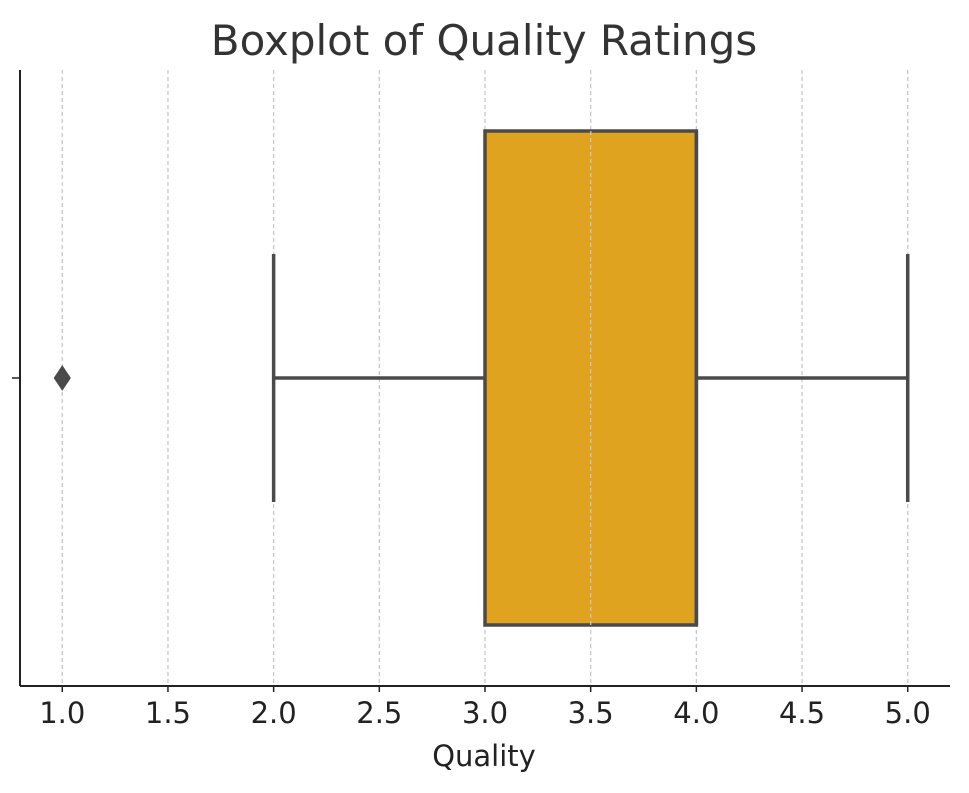 This screenshot has width=969, height=793. I want to click on x-tick-label-1.5: 1.5, so click(168, 713).